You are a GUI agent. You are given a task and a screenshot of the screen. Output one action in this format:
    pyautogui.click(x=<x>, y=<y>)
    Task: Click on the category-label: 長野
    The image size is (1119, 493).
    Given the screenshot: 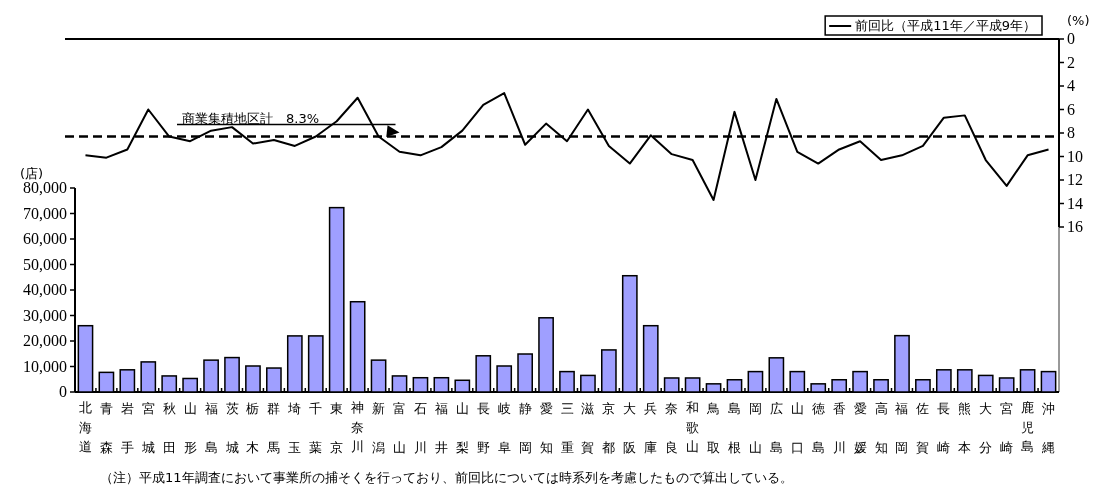 What is the action you would take?
    pyautogui.click(x=483, y=427)
    